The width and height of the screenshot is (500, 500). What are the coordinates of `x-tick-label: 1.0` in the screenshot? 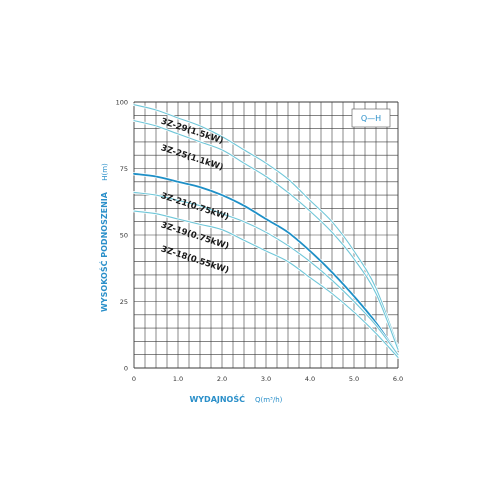 It's located at (178, 379).